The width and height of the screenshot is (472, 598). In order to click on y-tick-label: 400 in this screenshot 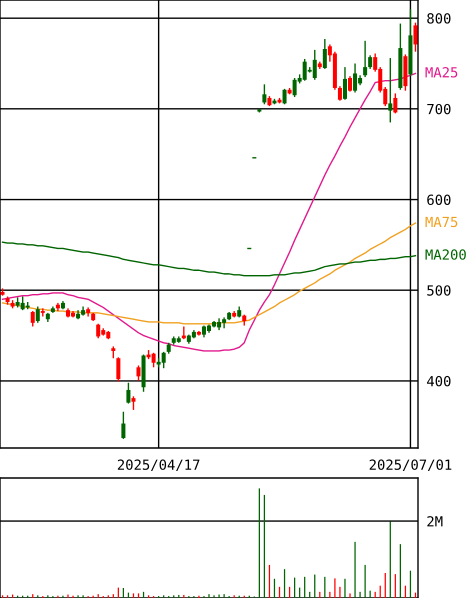, I will do `click(439, 381)`.